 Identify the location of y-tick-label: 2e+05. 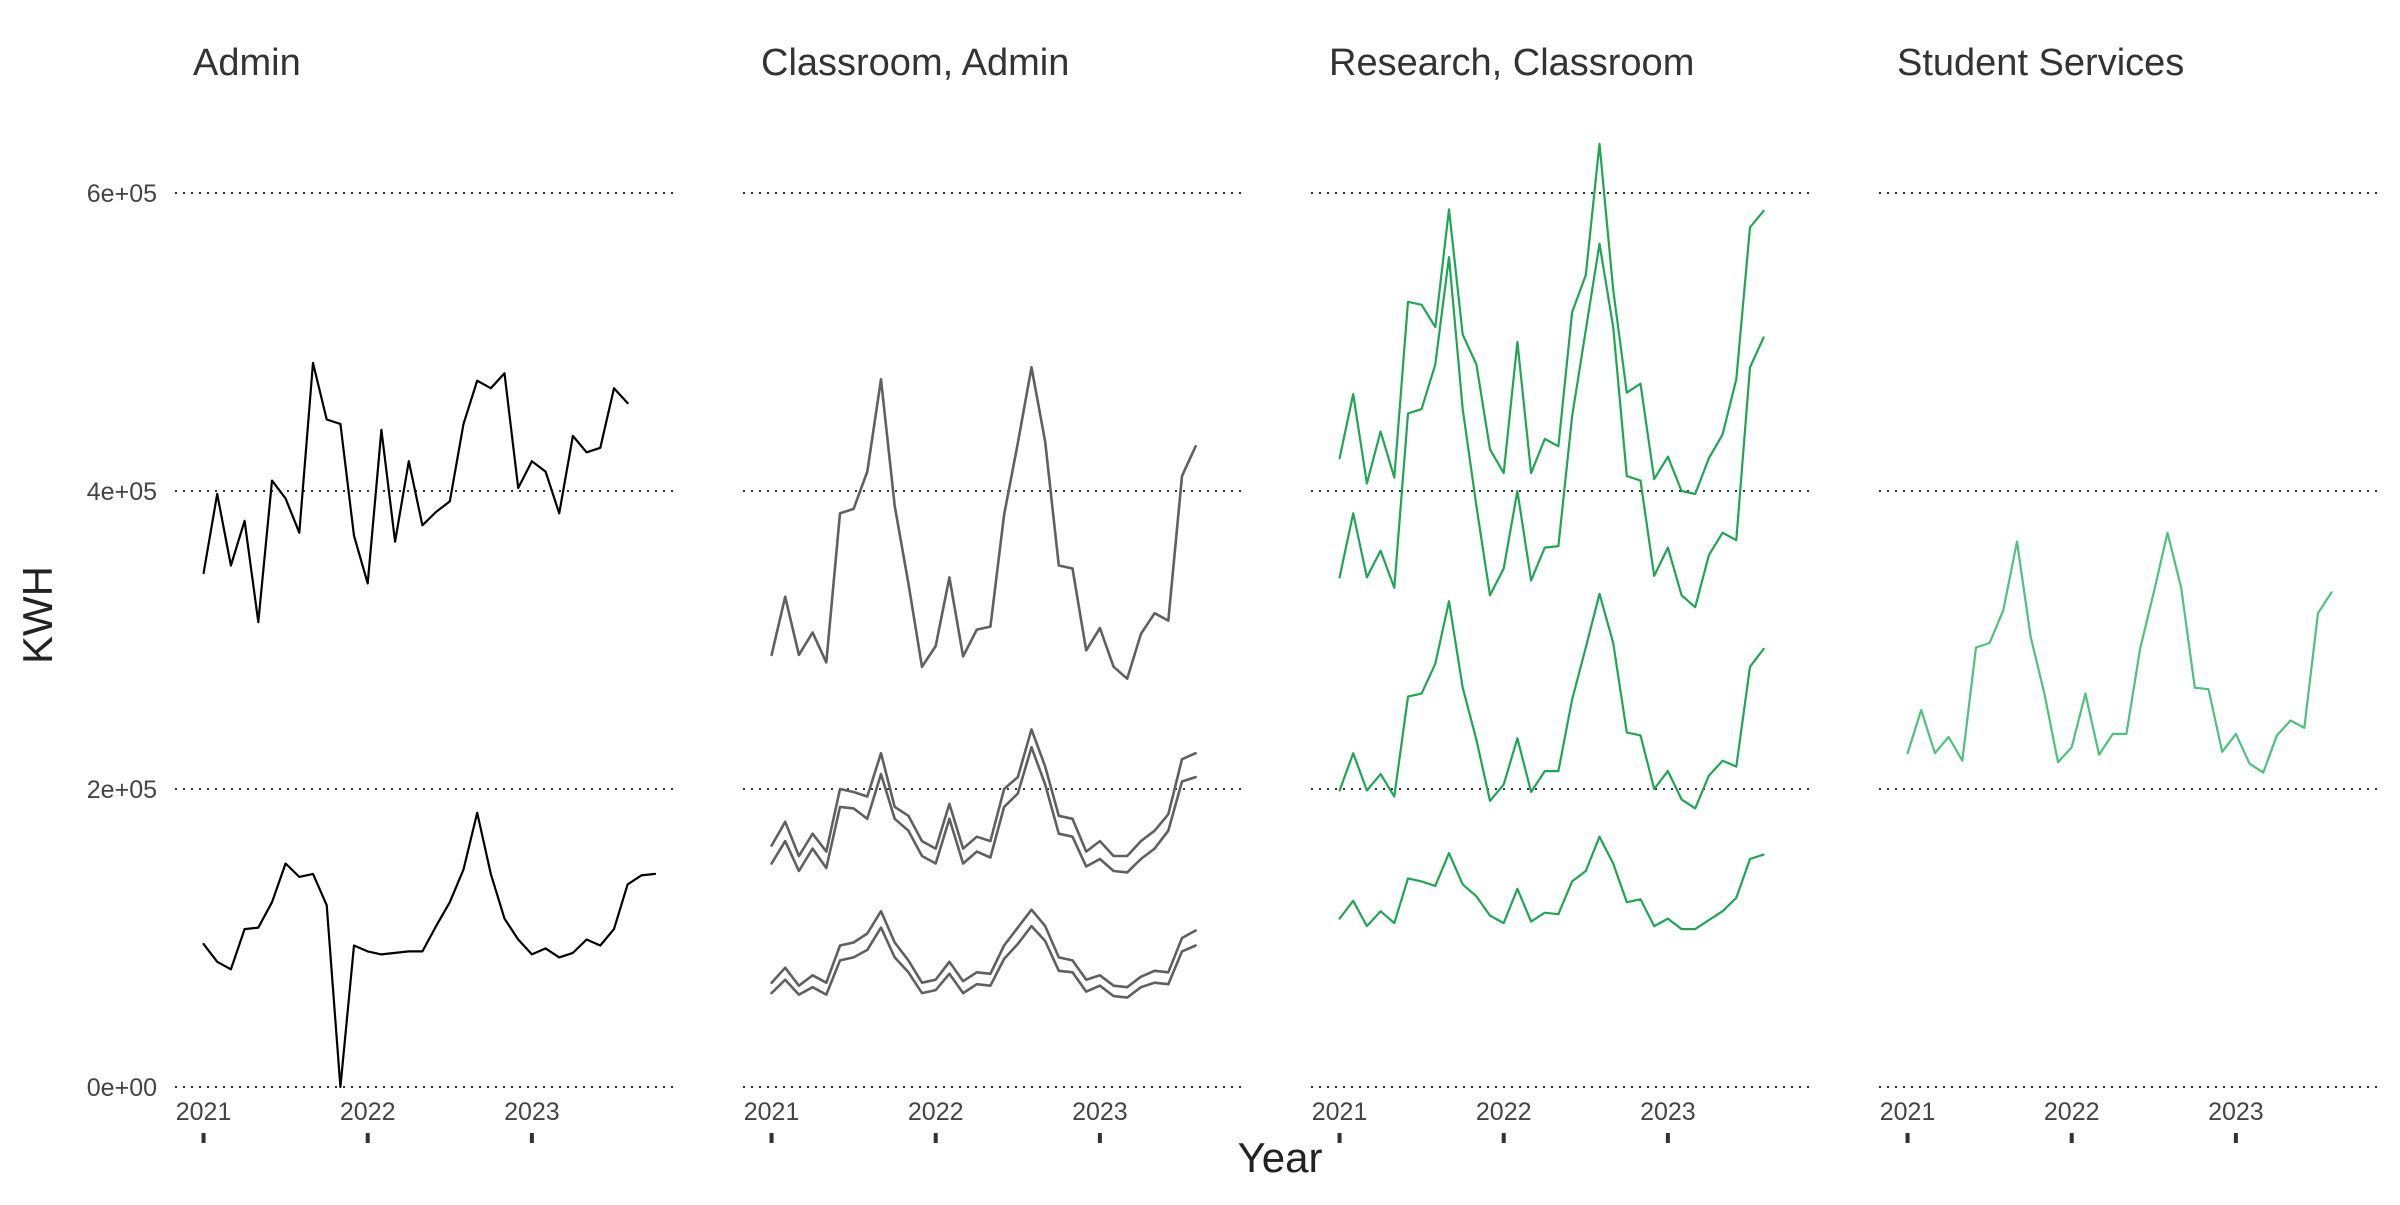
(122, 790).